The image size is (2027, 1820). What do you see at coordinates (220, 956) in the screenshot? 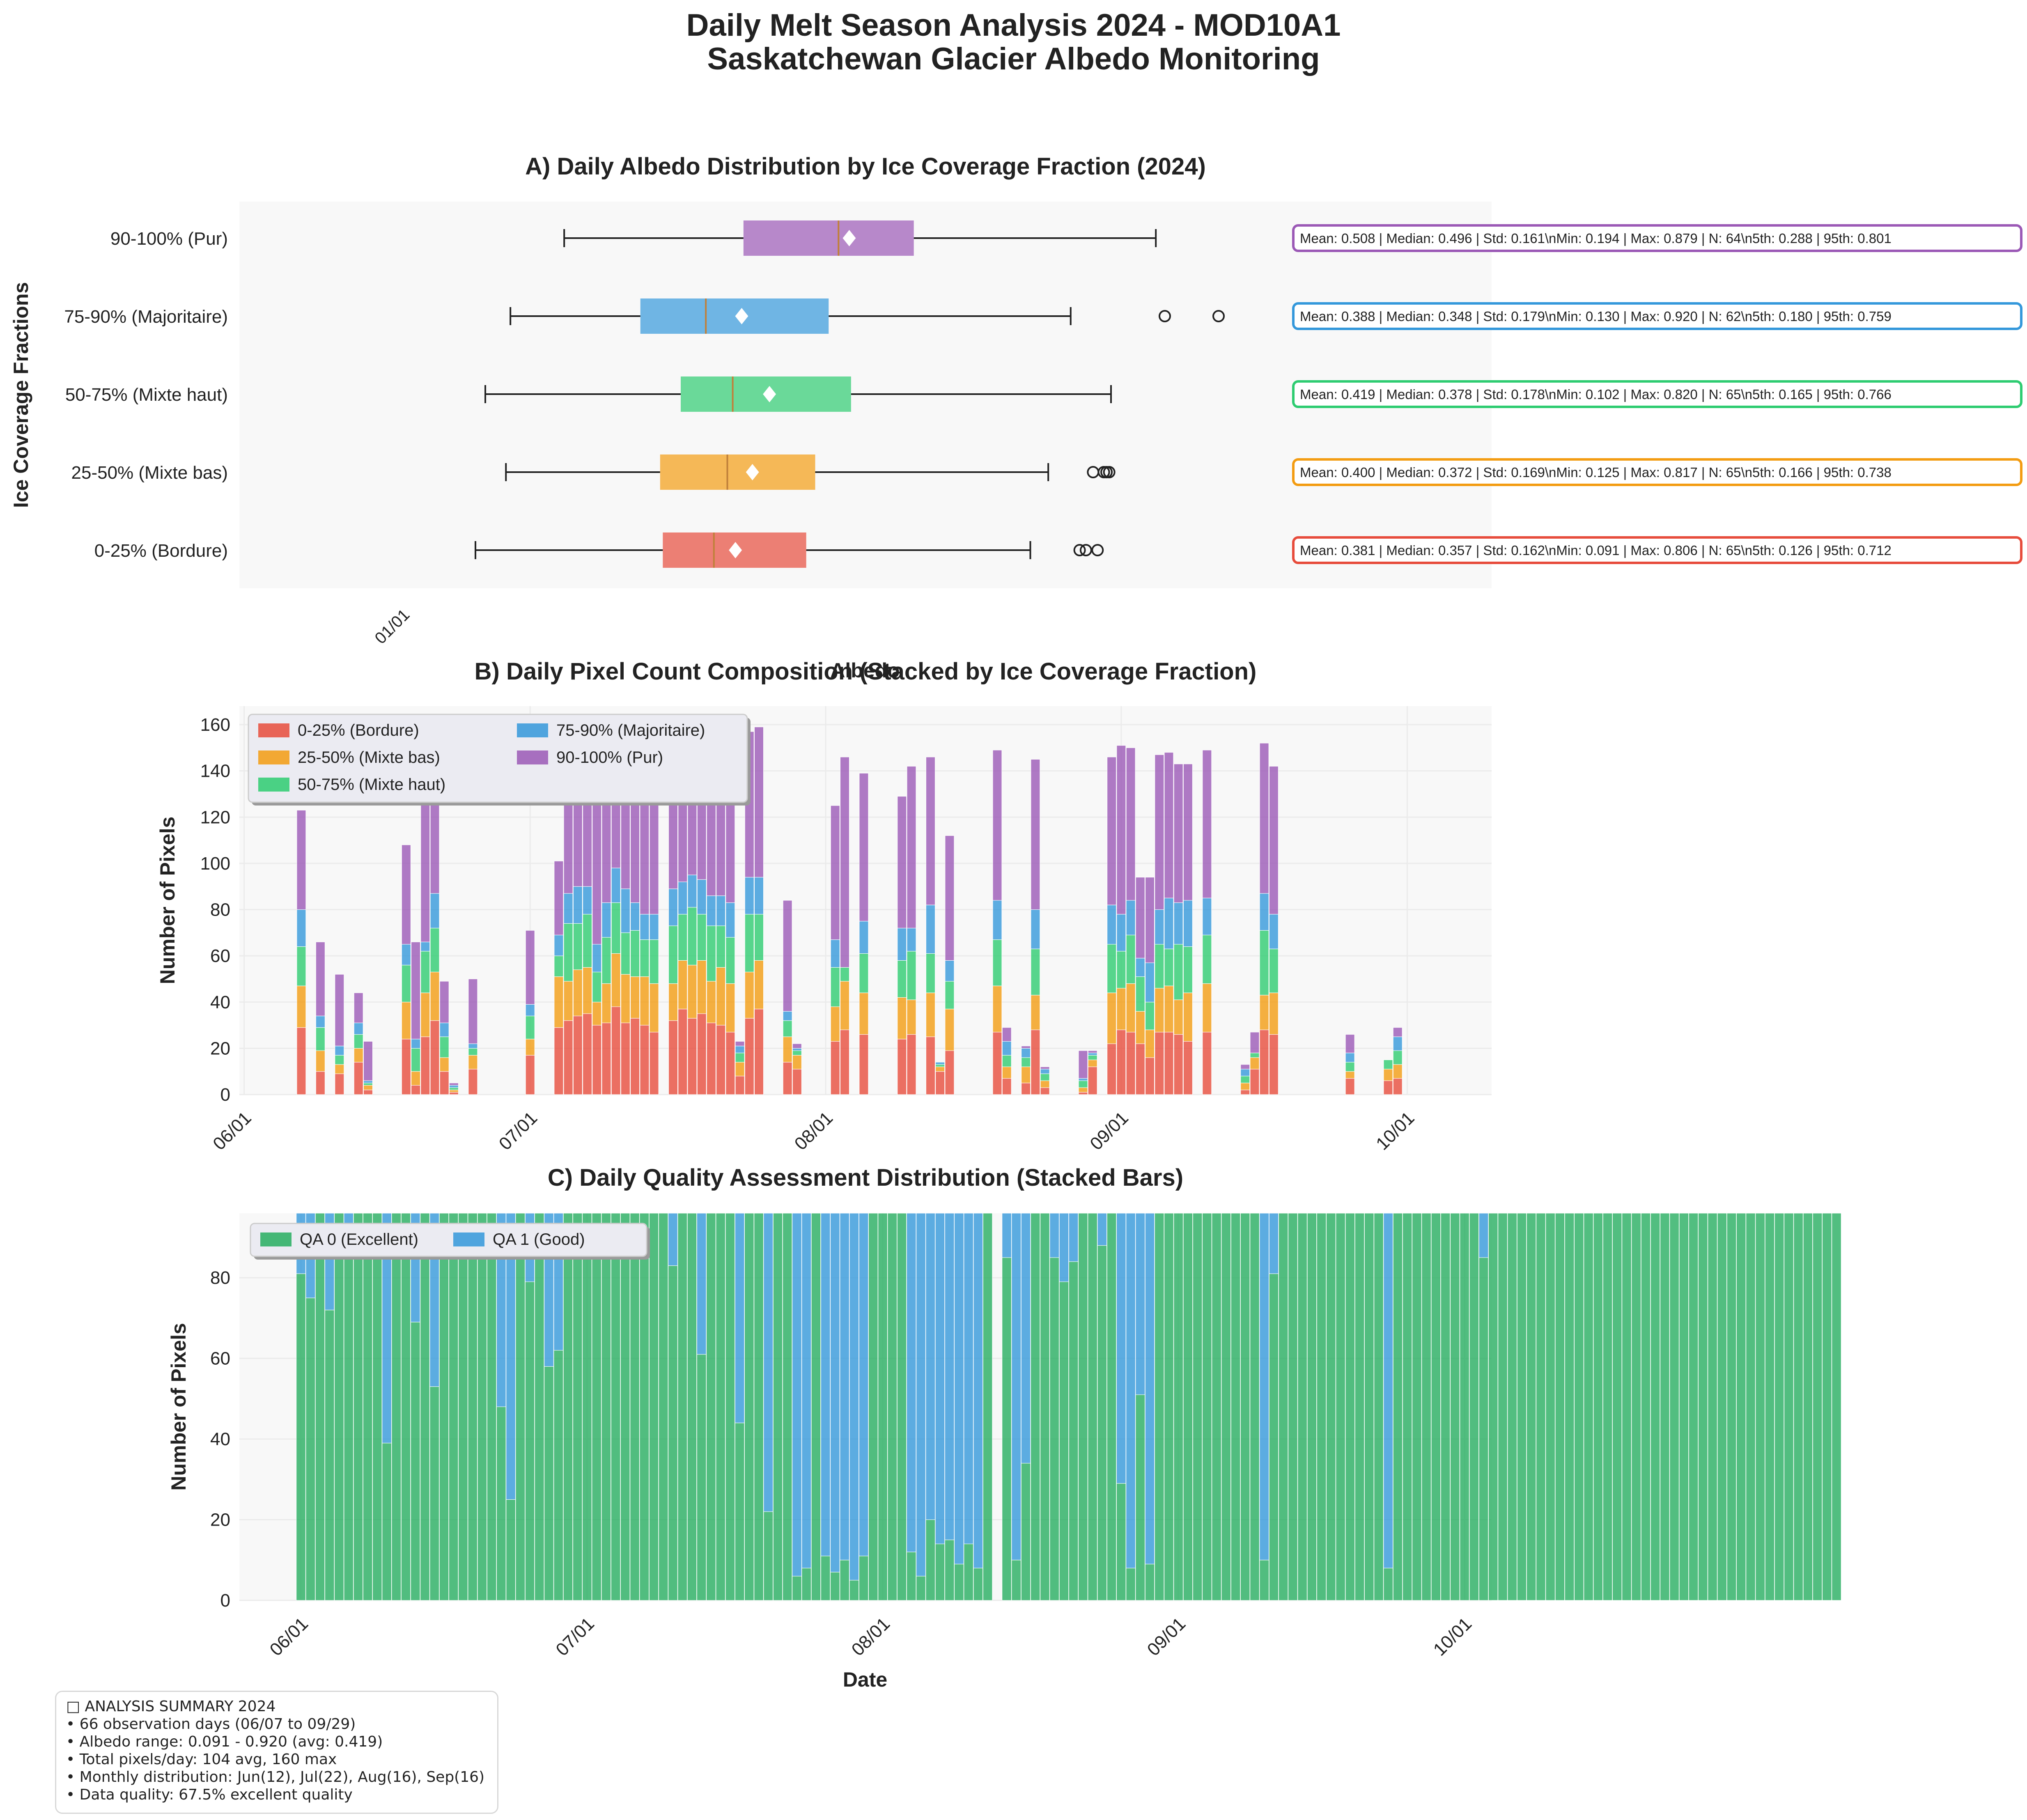
I see `y-tick-label: 60` at bounding box center [220, 956].